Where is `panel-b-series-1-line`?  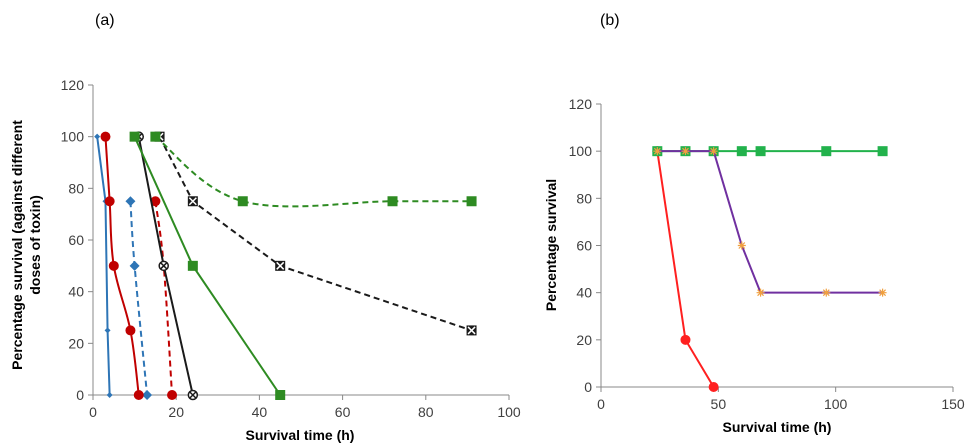
panel-b-series-1-line is located at coordinates (685, 269).